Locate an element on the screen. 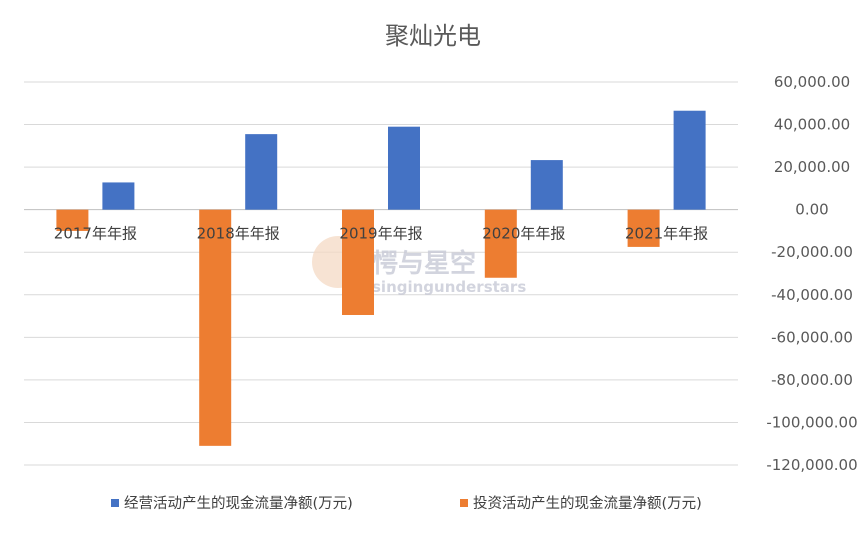  y-tick-label: -80,000.00 is located at coordinates (812, 380).